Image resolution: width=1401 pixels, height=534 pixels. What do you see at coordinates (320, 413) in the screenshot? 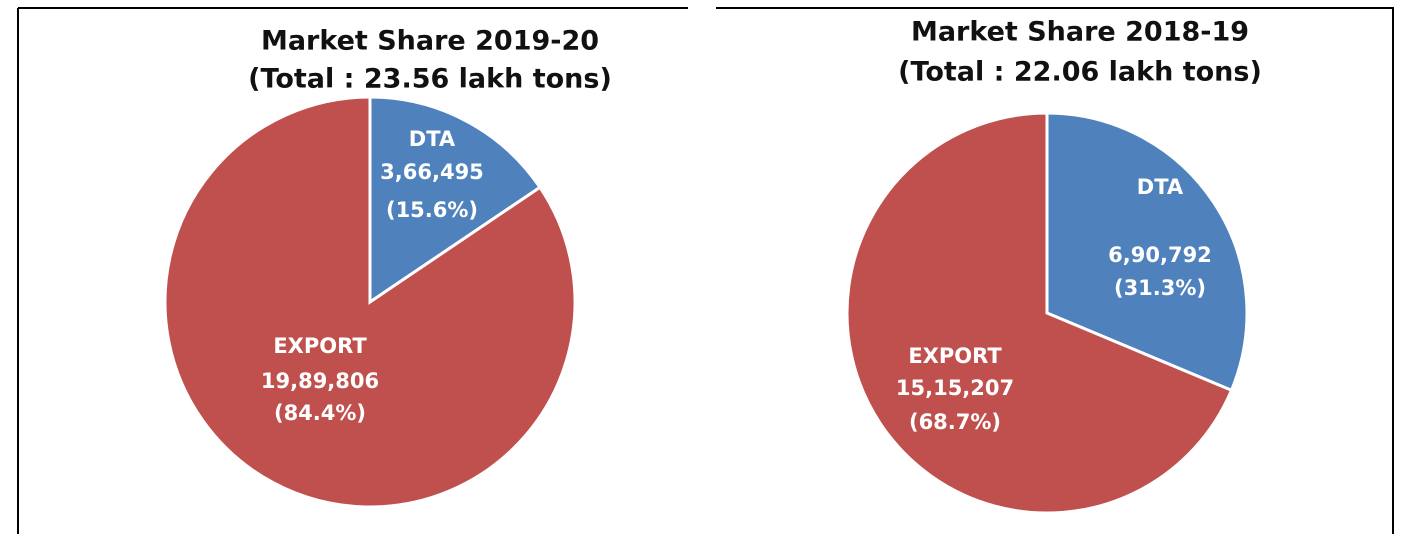
I see `slice-percent: (84.4%)` at bounding box center [320, 413].